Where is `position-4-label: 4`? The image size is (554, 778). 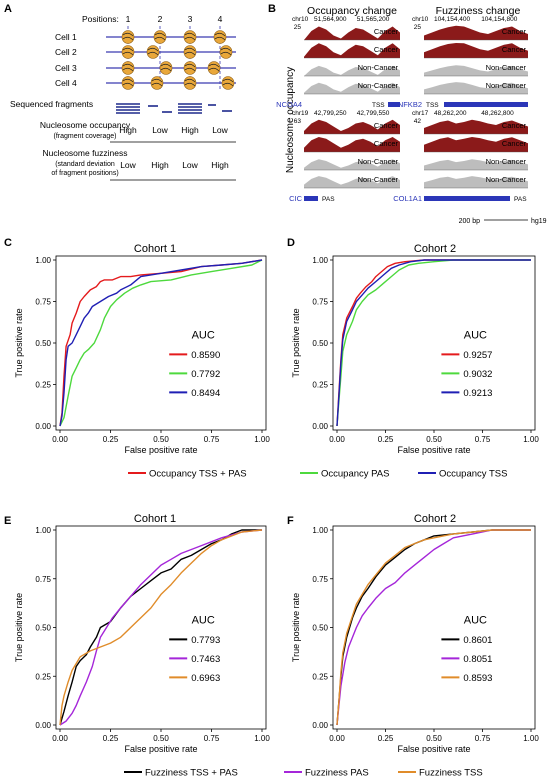
position-4-label: 4 is located at coordinates (220, 19).